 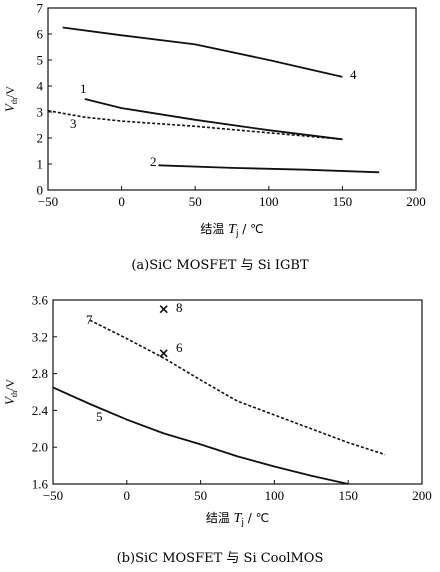 What do you see at coordinates (220, 265) in the screenshot?
I see `figure-caption: (a)SiC MOSFET 与 Si IGBT` at bounding box center [220, 265].